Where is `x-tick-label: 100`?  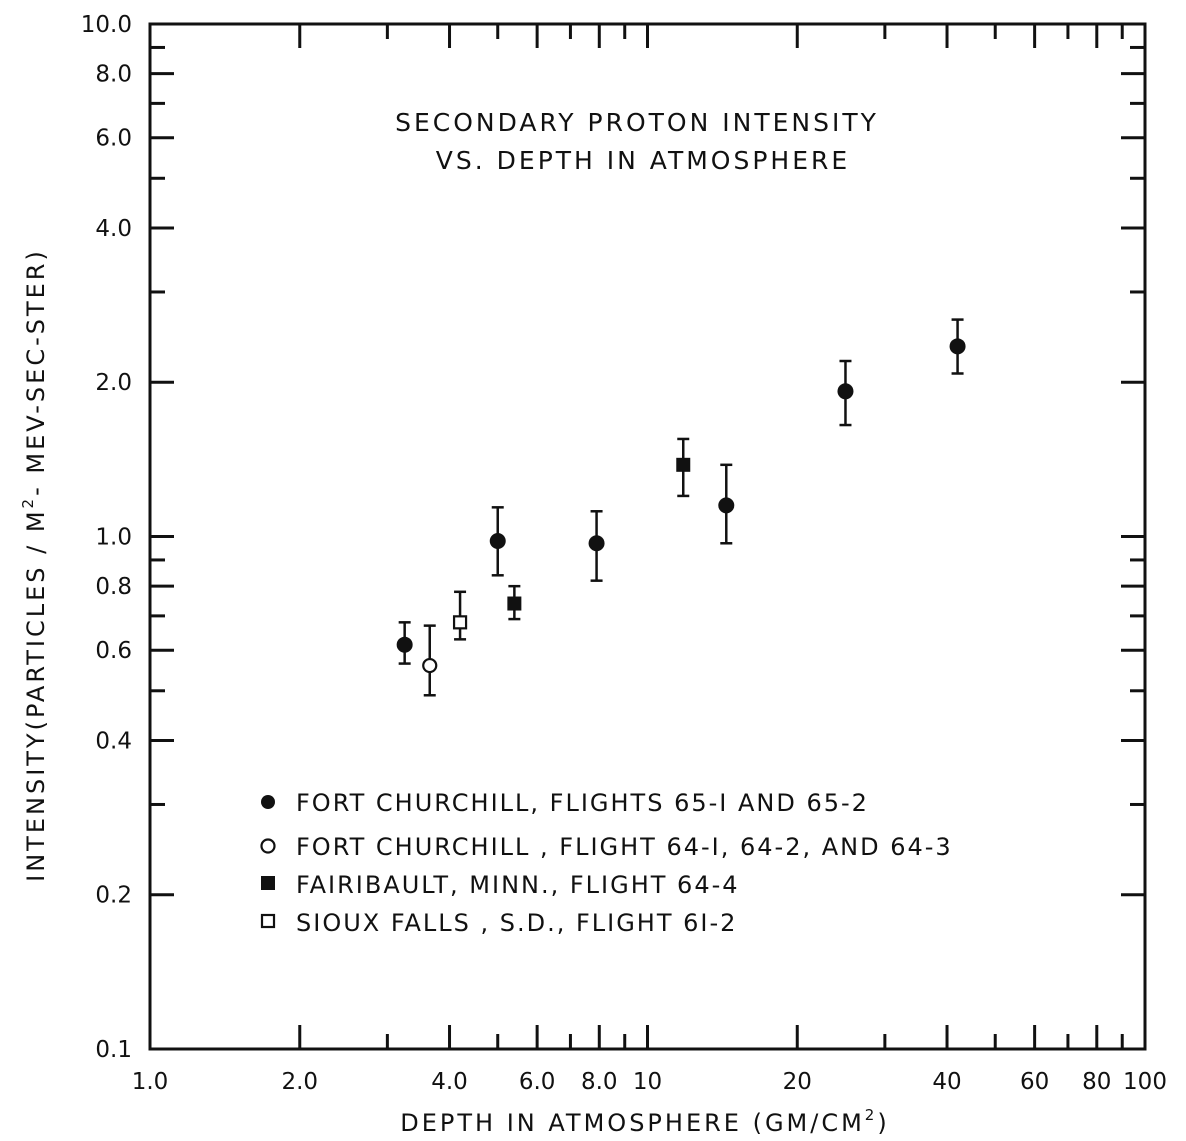 x-tick-label: 100 is located at coordinates (1145, 1082).